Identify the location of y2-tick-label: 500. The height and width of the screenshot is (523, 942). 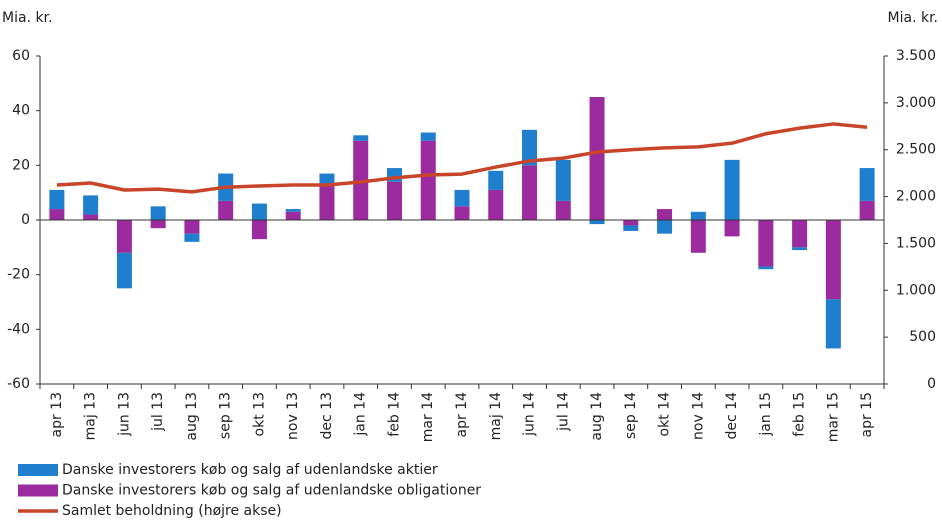
(922, 337).